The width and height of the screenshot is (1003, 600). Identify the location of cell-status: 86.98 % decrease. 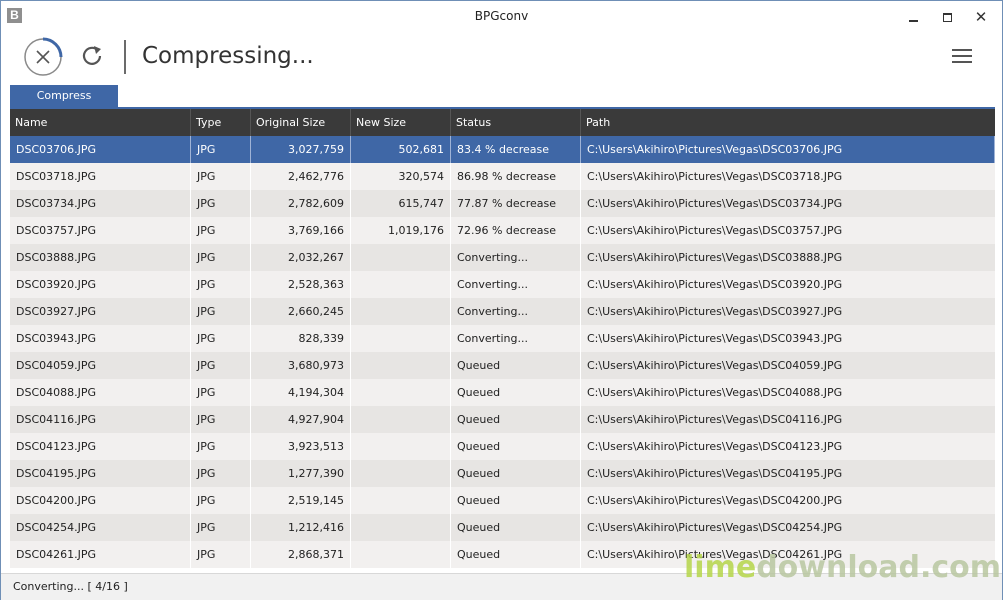
(516, 176).